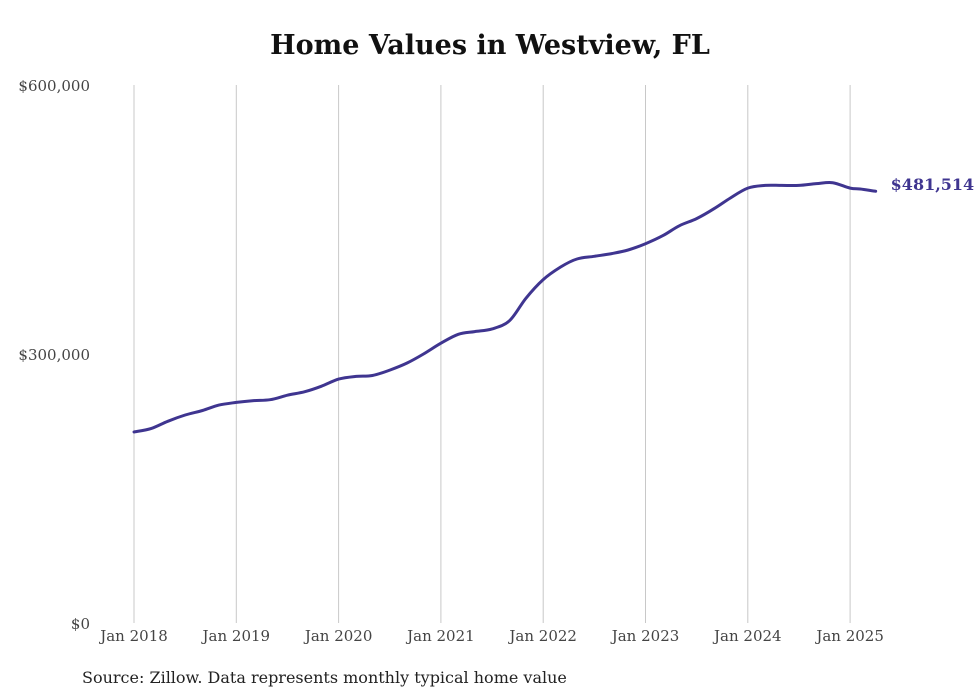 This screenshot has width=980, height=699. What do you see at coordinates (490, 45) in the screenshot?
I see `chart-title: Home Values in Westview, FL` at bounding box center [490, 45].